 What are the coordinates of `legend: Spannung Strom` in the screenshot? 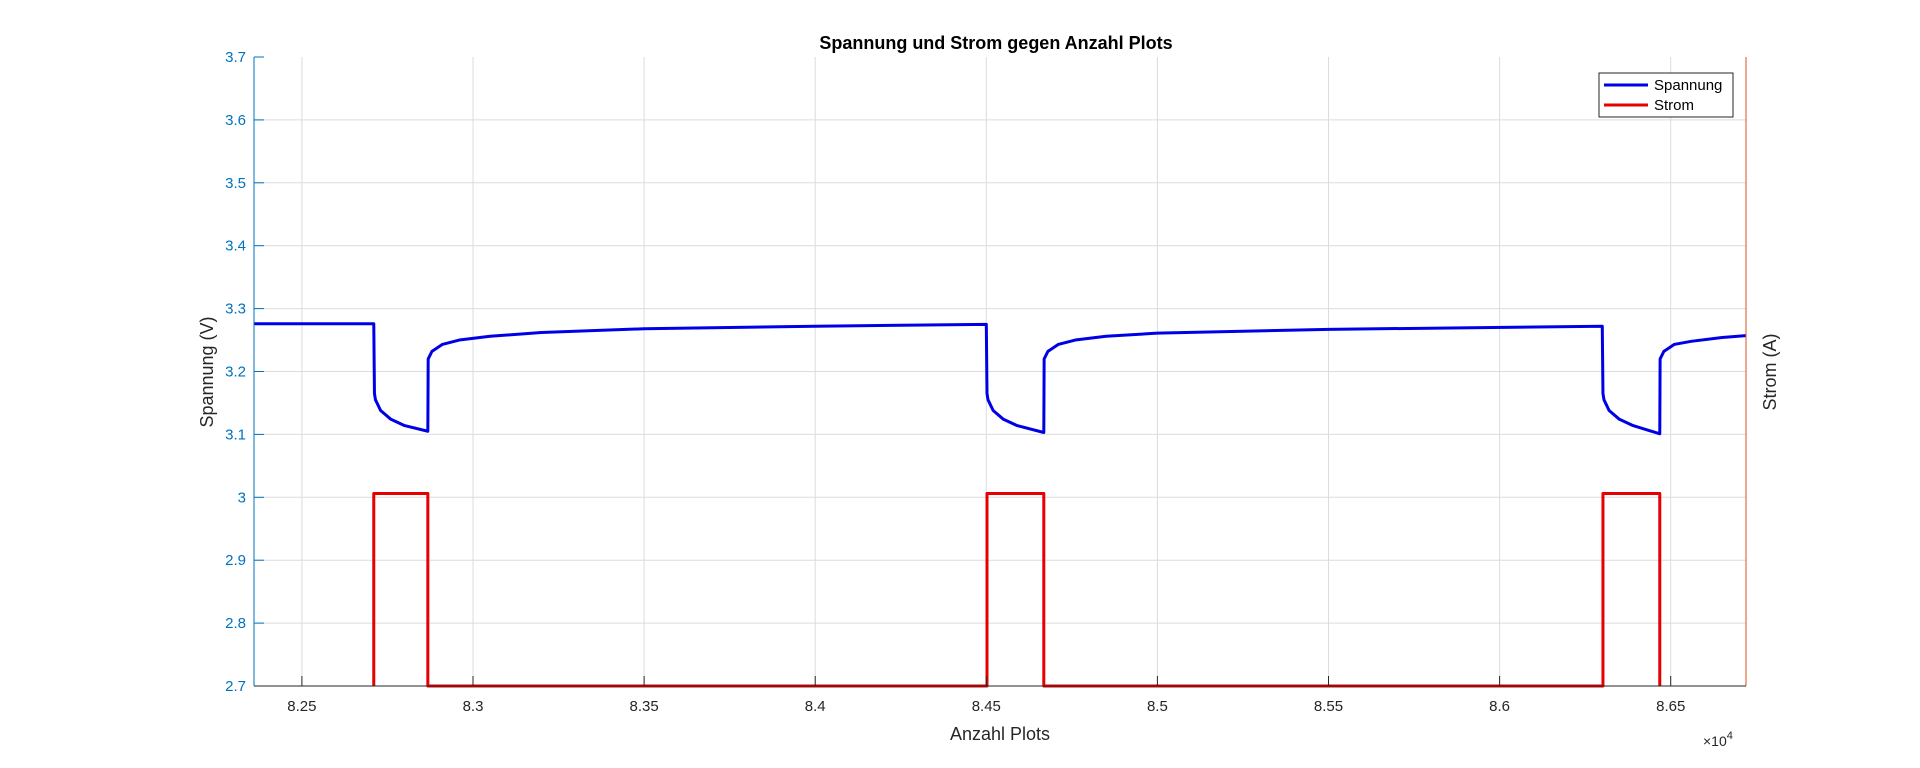 It's located at (1666, 95).